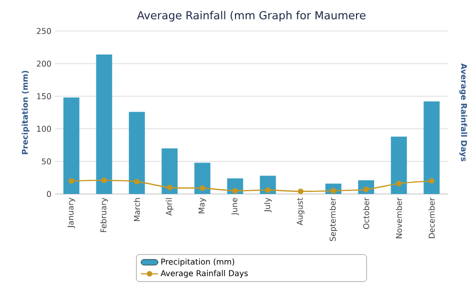 This screenshot has width=475, height=296. I want to click on chart-title: Average Rainfall (mm Graph for Maumere, so click(251, 16).